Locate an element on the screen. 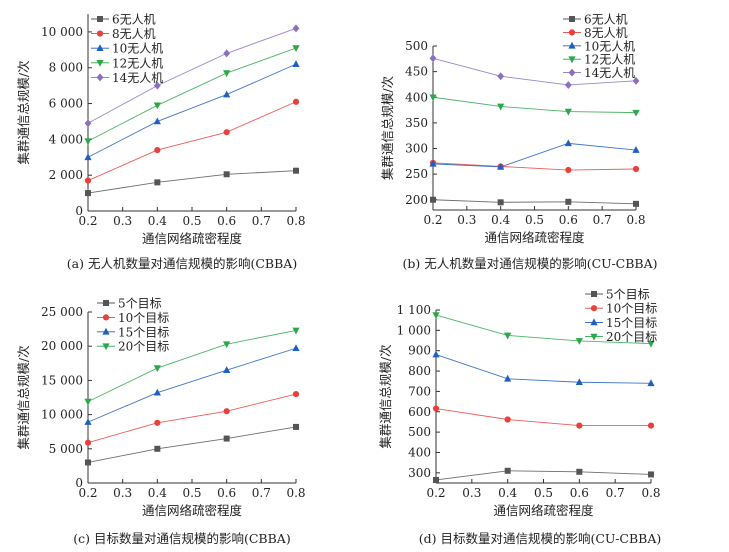 Image resolution: width=729 pixels, height=552 pixels. y-tick-label: 10 000 is located at coordinates (62, 32).